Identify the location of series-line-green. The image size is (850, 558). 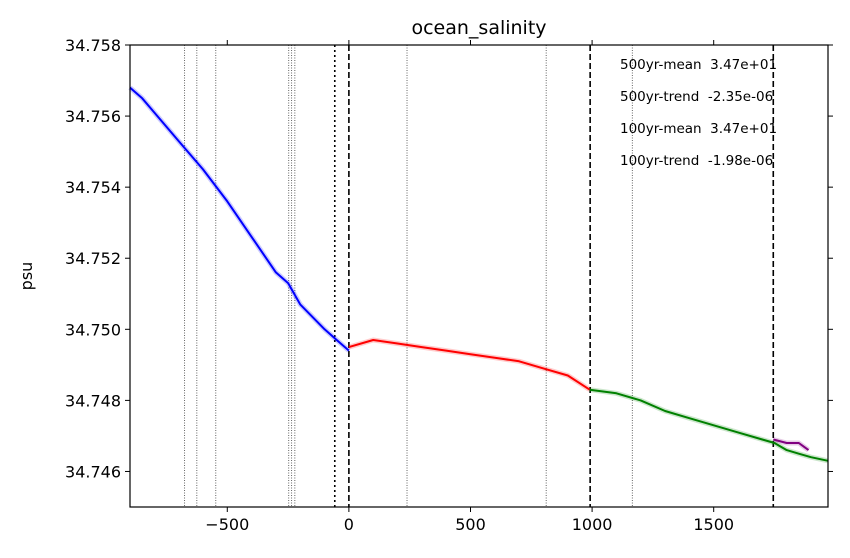
(709, 425).